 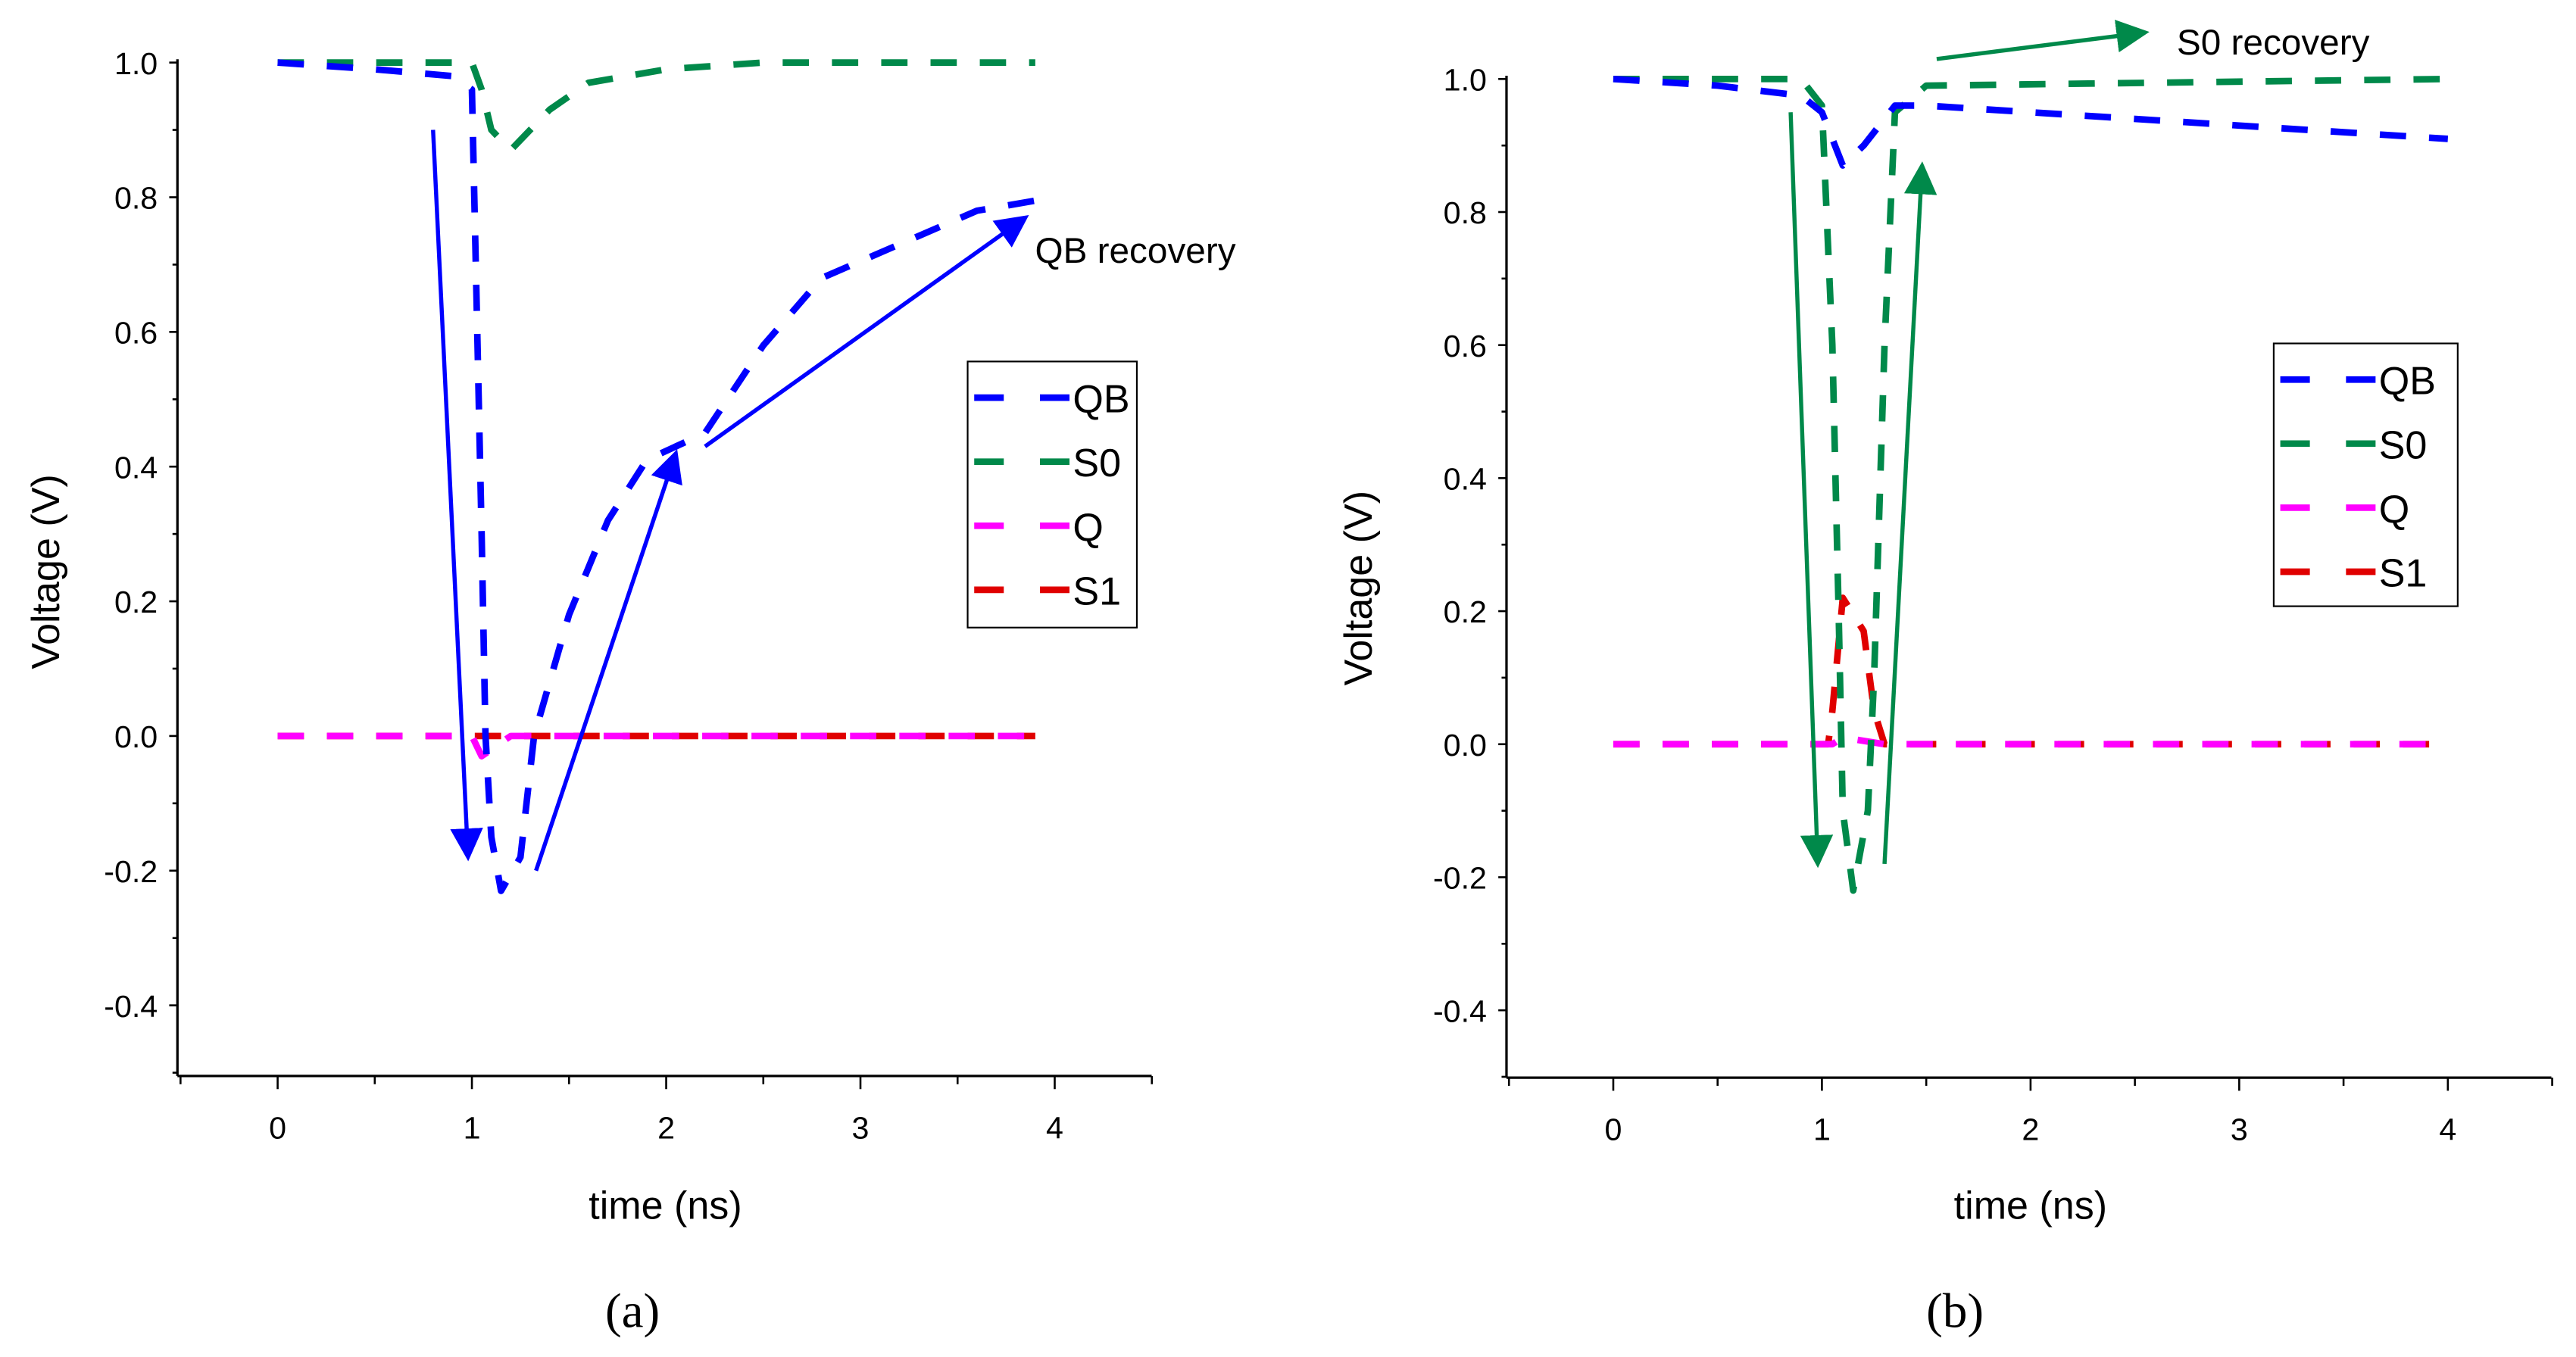 What do you see at coordinates (2031, 122) in the screenshot?
I see `series-line-qb` at bounding box center [2031, 122].